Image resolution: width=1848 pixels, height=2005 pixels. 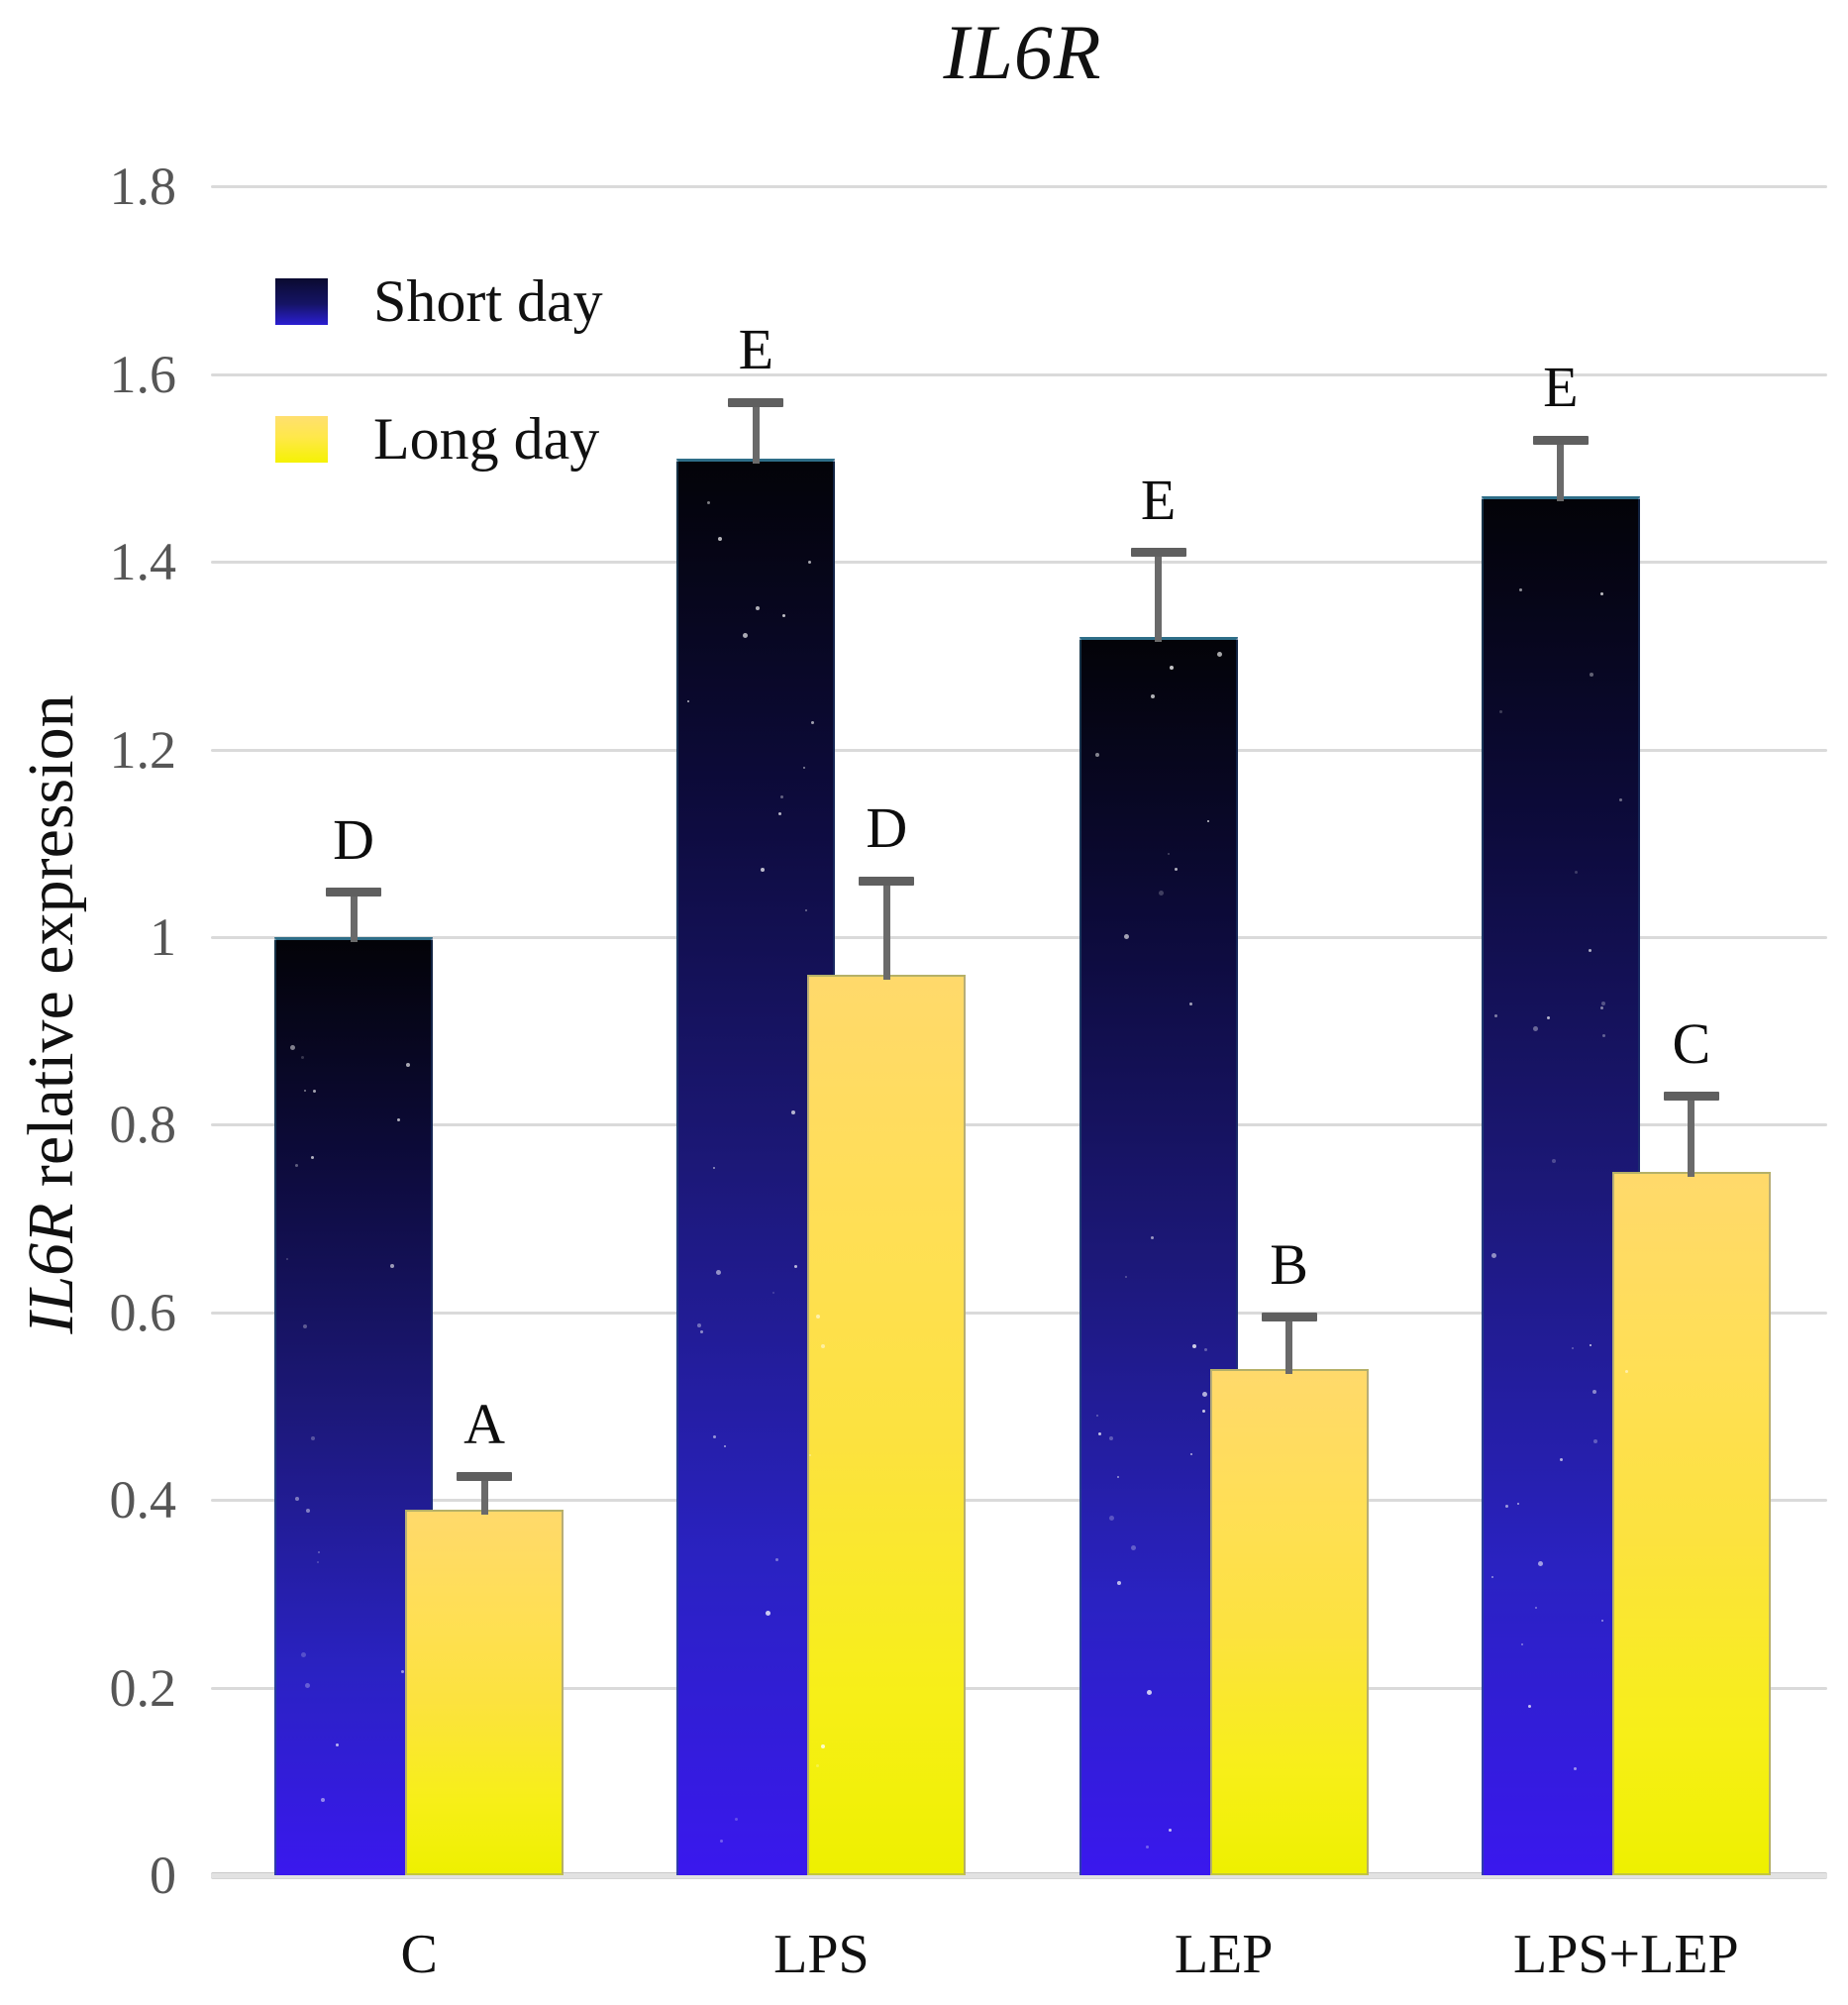 I want to click on chart-title: IL6R, so click(x=1022, y=52).